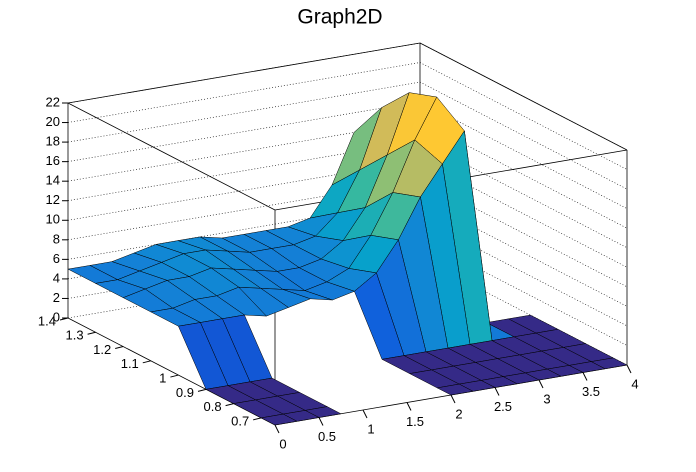 Image resolution: width=696 pixels, height=472 pixels. Describe the element at coordinates (56, 316) in the screenshot. I see `z-tick-label: 0` at that location.